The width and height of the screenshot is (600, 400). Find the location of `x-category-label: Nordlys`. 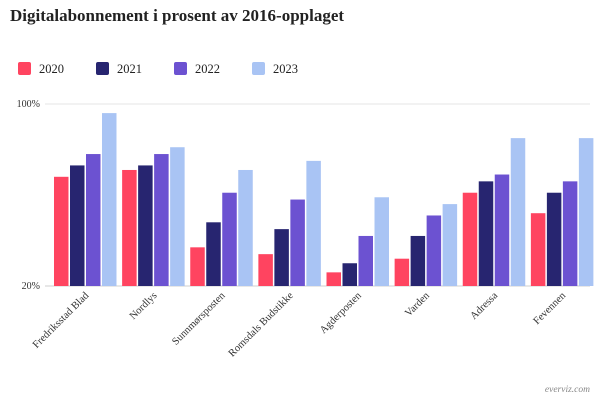

x-category-label: Nordlys is located at coordinates (144, 306).